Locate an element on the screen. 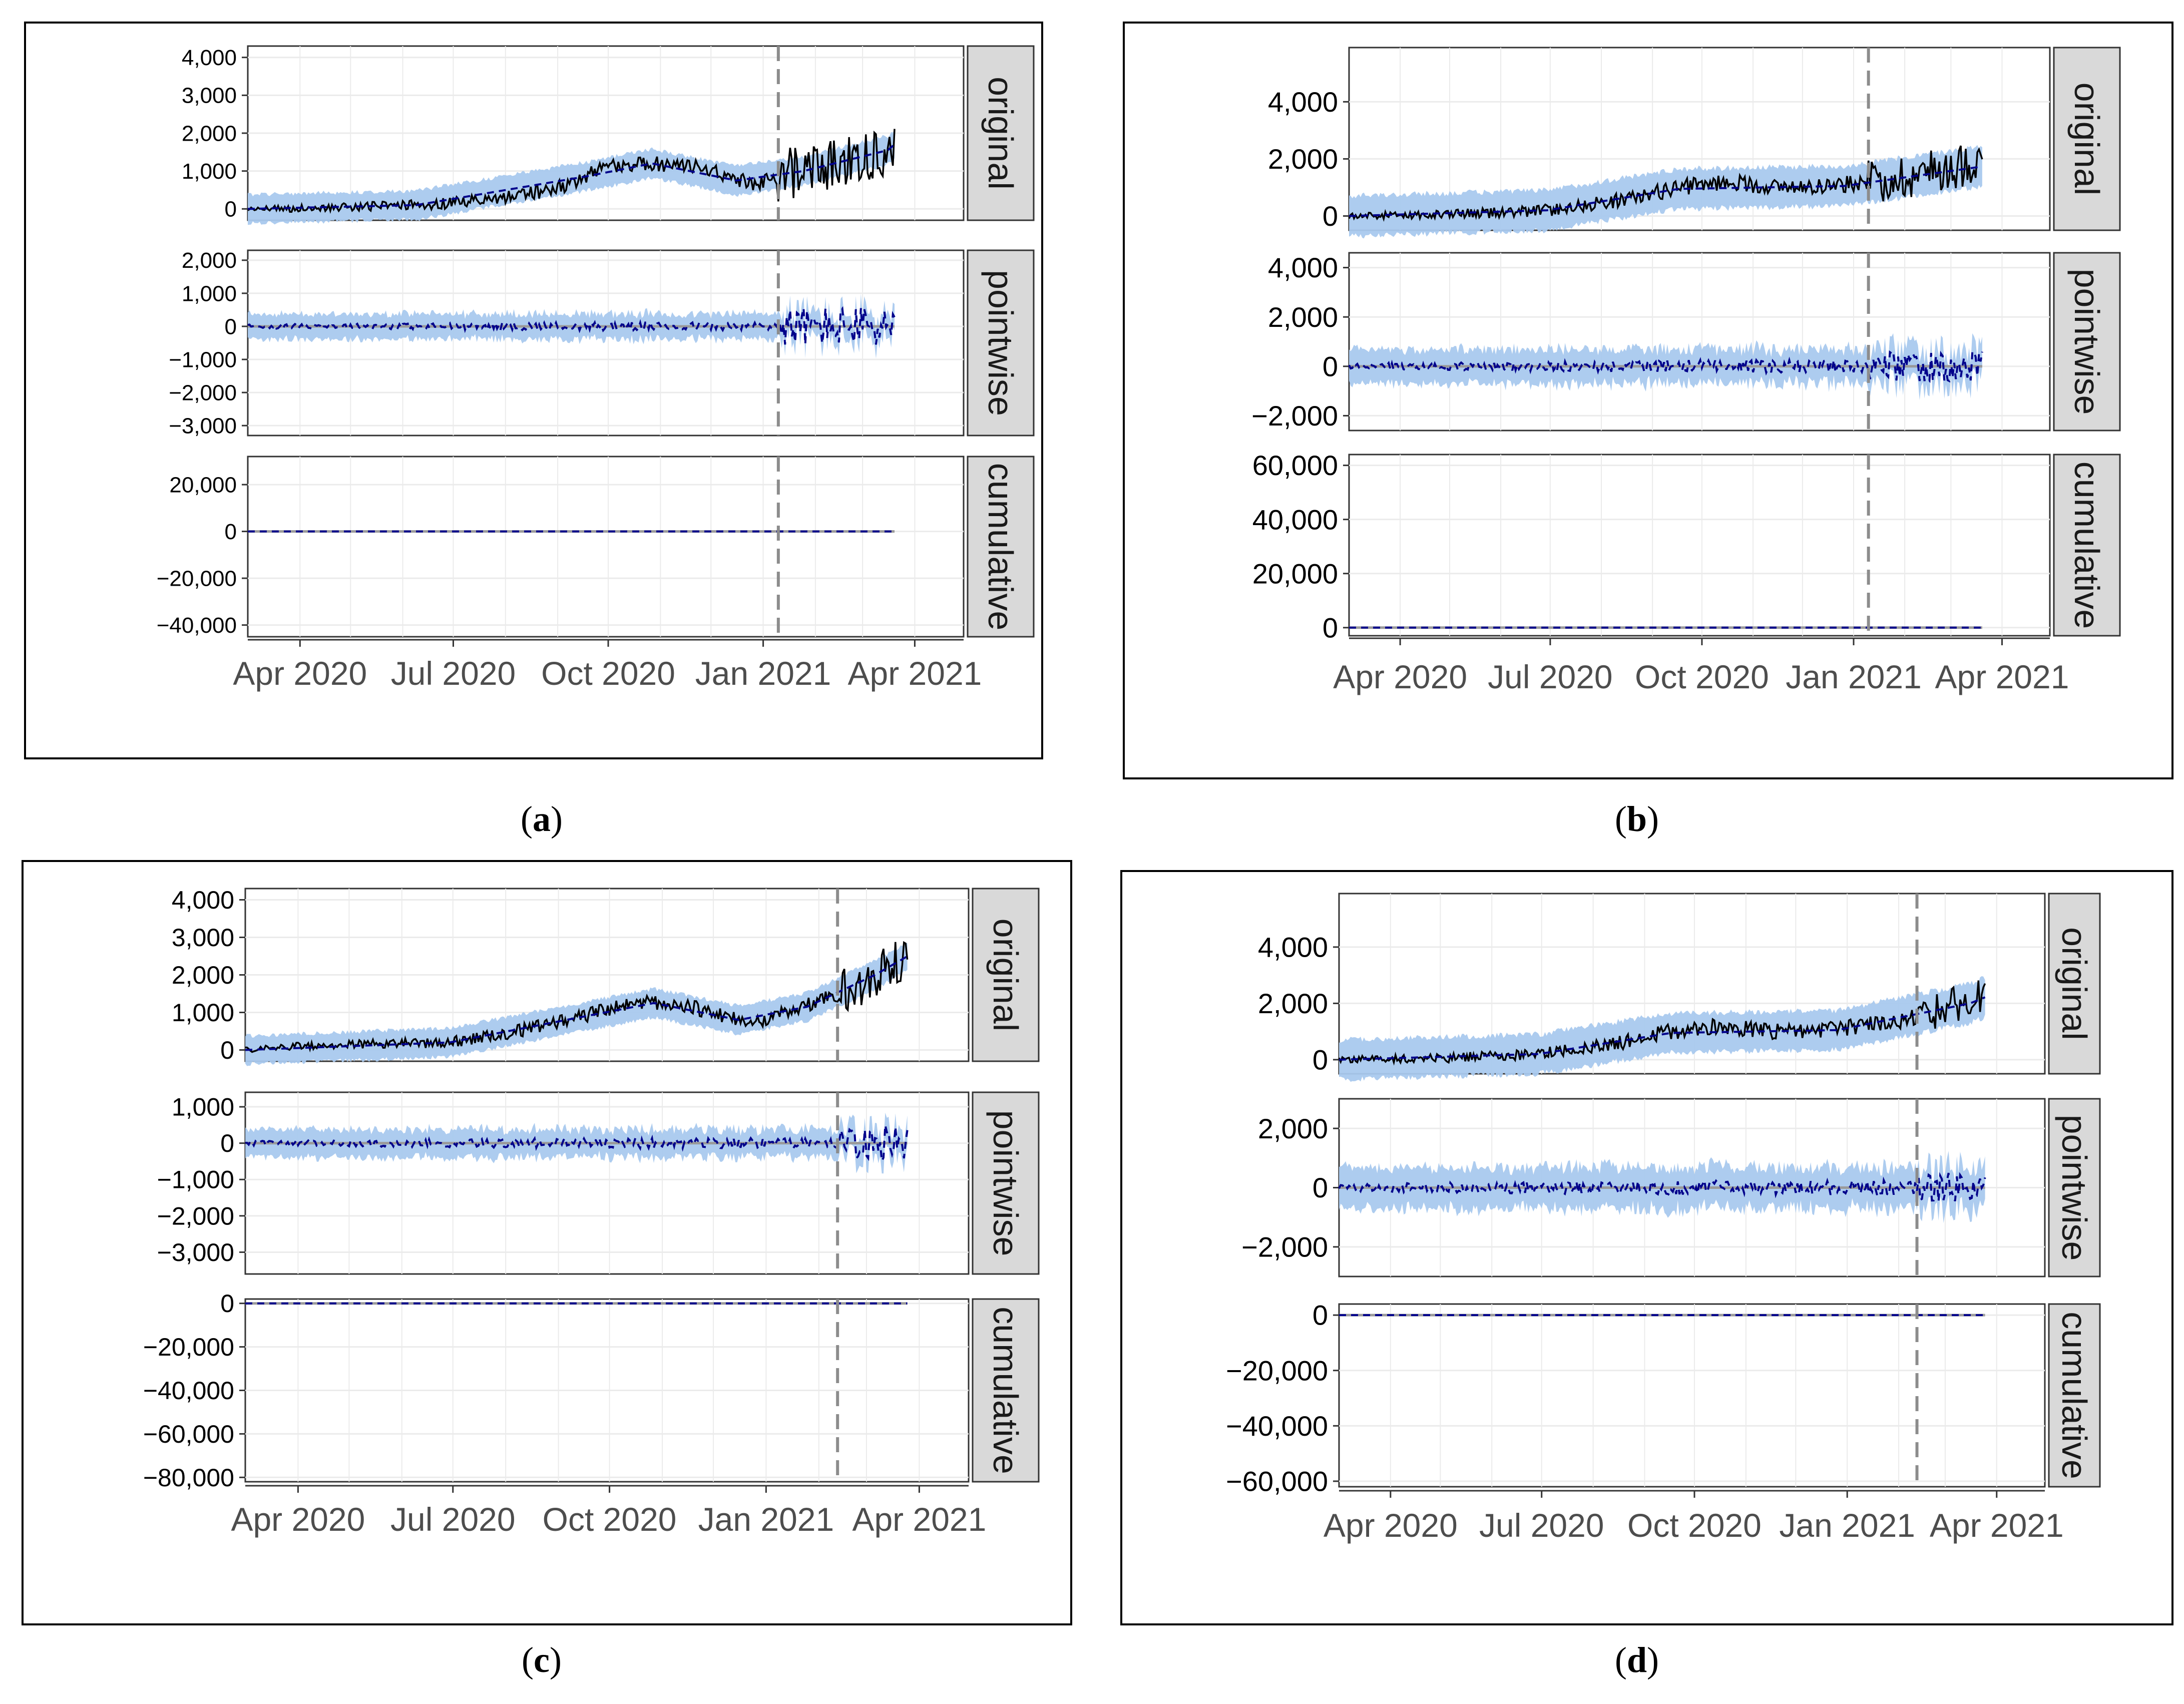 The width and height of the screenshot is (2184, 1704). caption-letter: b is located at coordinates (1637, 819).